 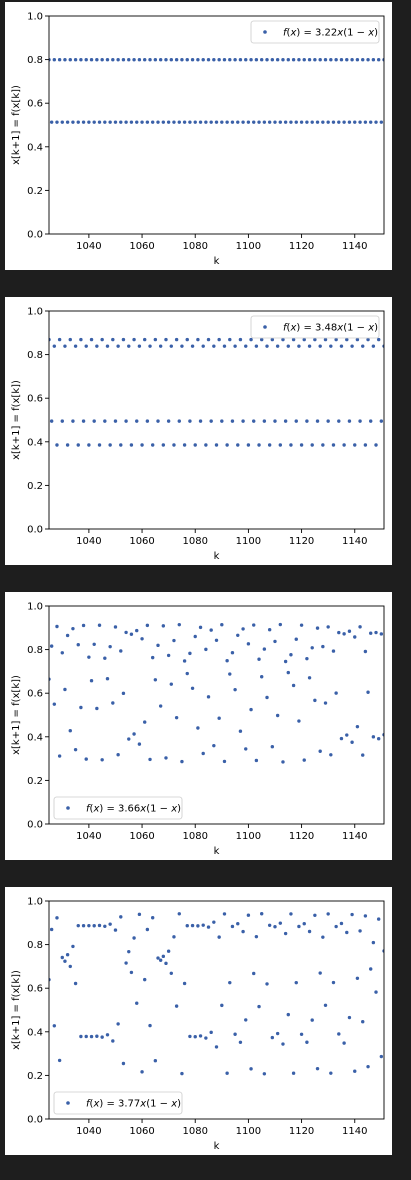 I want to click on legend: f(x) = 3.66x(1 − x), so click(x=118, y=808).